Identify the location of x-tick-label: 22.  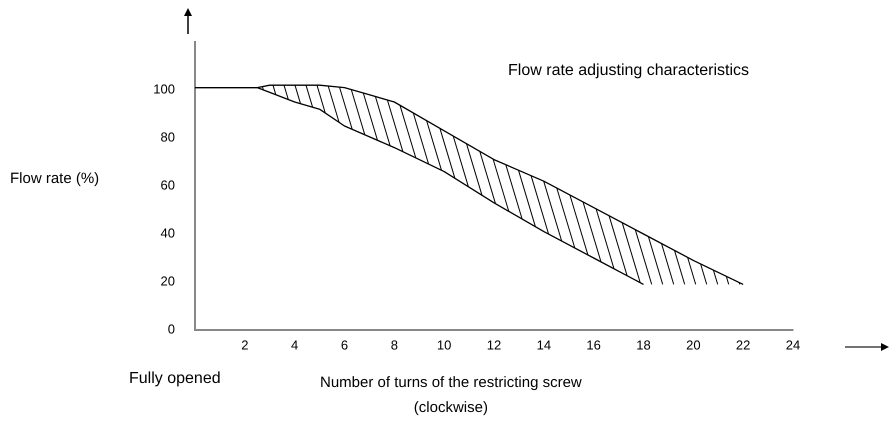
(743, 344).